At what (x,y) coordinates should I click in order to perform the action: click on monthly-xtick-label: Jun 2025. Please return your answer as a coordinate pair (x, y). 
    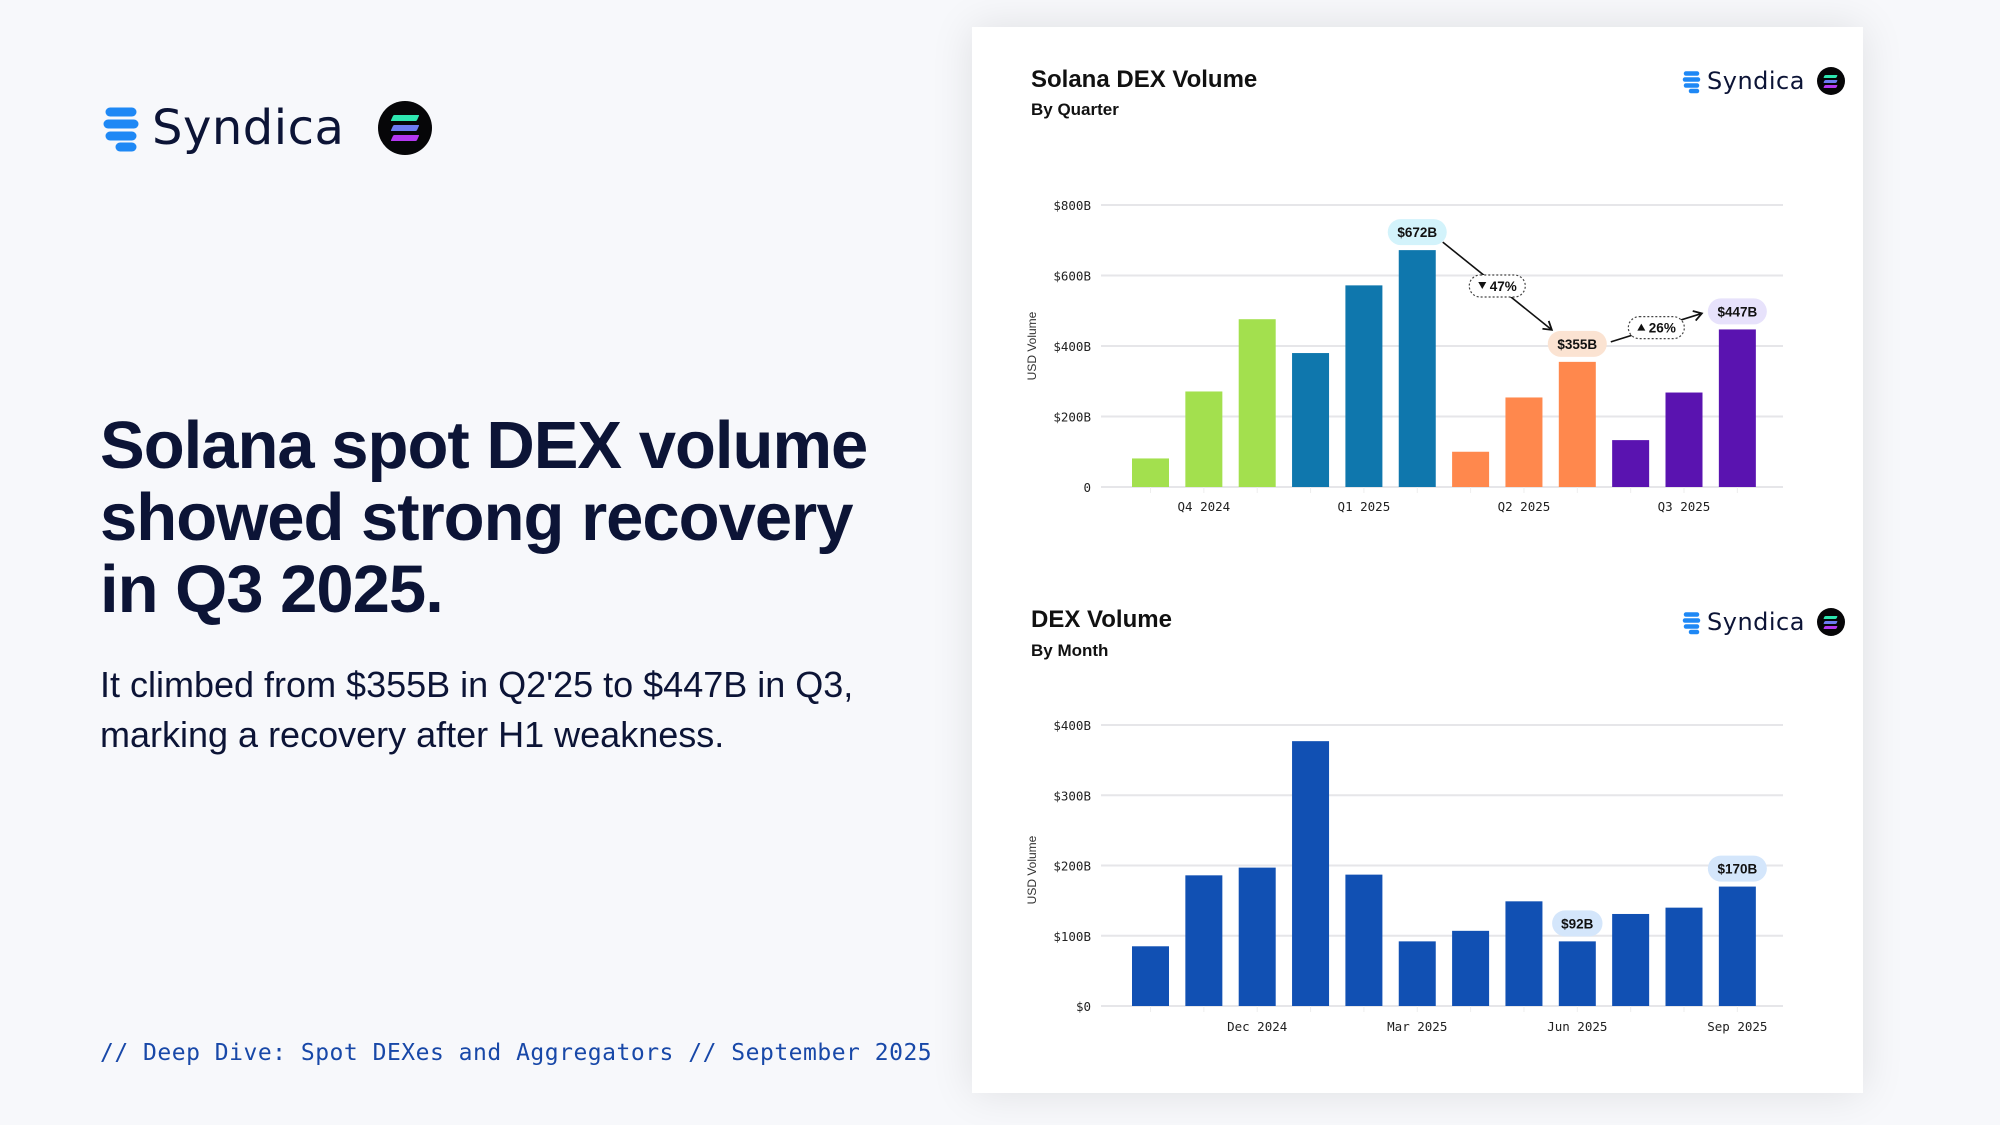
    Looking at the image, I should click on (1577, 1026).